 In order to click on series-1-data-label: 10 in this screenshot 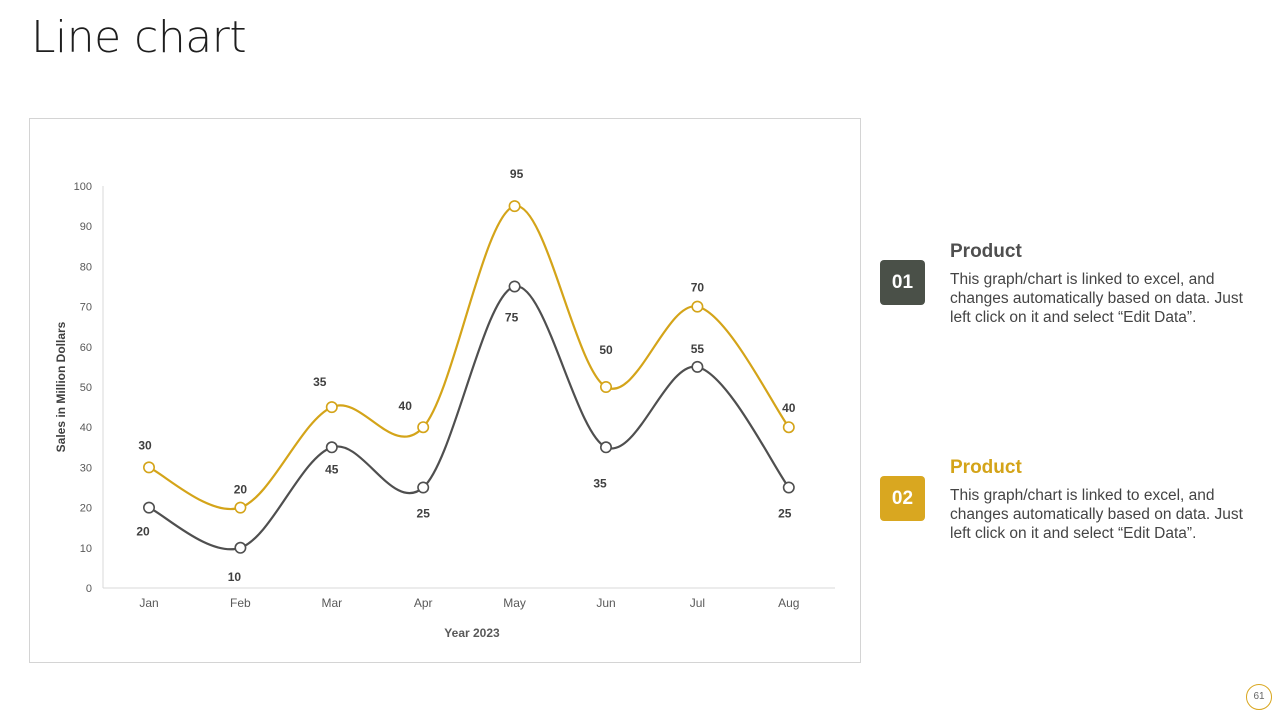, I will do `click(235, 577)`.